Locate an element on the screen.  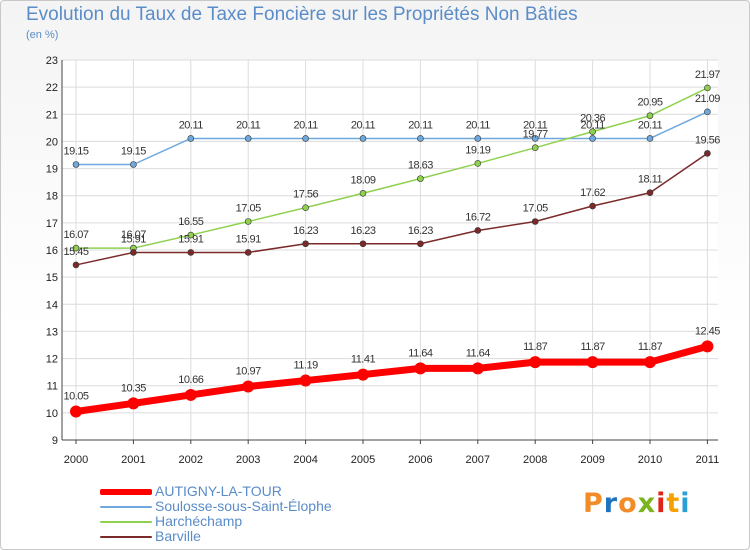
data-label: 15.45 is located at coordinates (75, 252).